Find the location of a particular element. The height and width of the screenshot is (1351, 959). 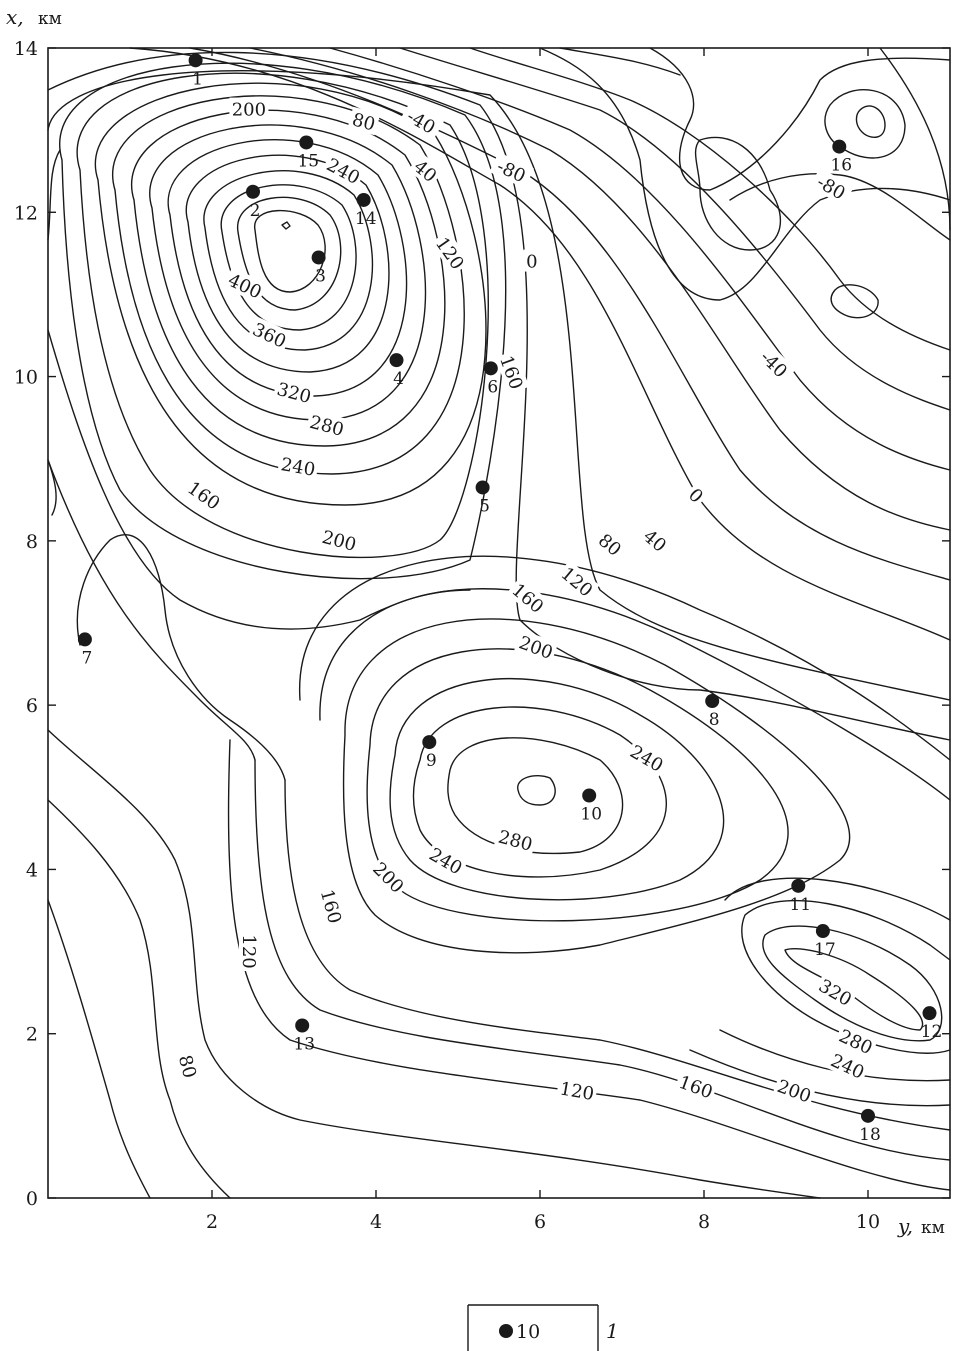

well-label: 16 is located at coordinates (841, 166).